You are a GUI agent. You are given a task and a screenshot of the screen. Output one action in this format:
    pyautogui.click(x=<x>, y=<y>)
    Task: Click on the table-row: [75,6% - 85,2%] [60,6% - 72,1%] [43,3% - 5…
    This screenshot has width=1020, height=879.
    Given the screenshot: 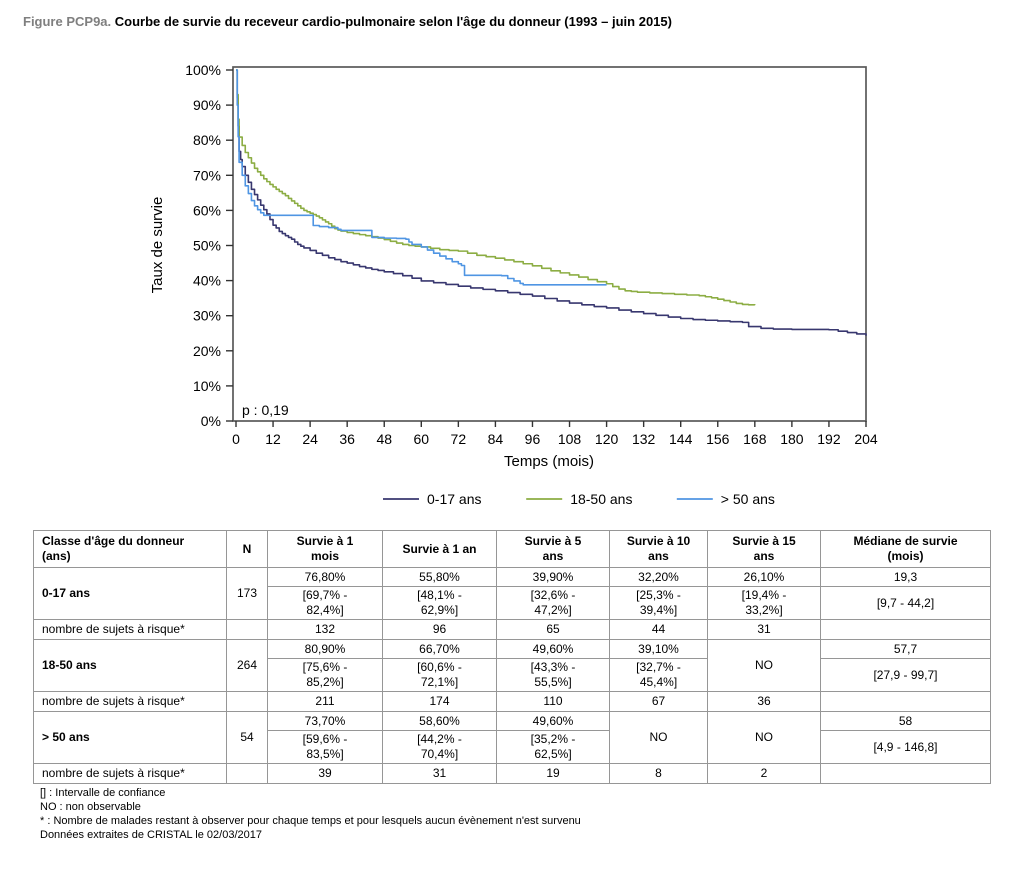 What is the action you would take?
    pyautogui.click(x=512, y=675)
    